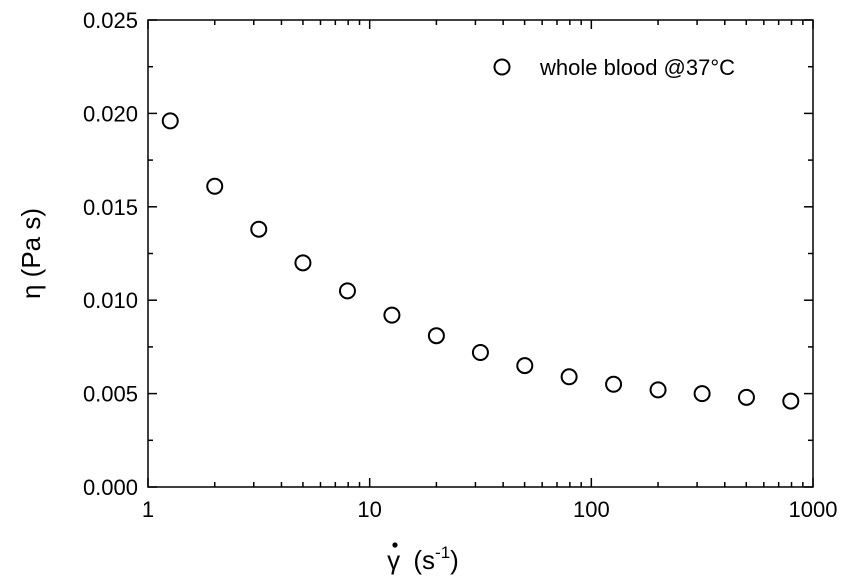  I want to click on x-tick-label: 1000, so click(813, 509).